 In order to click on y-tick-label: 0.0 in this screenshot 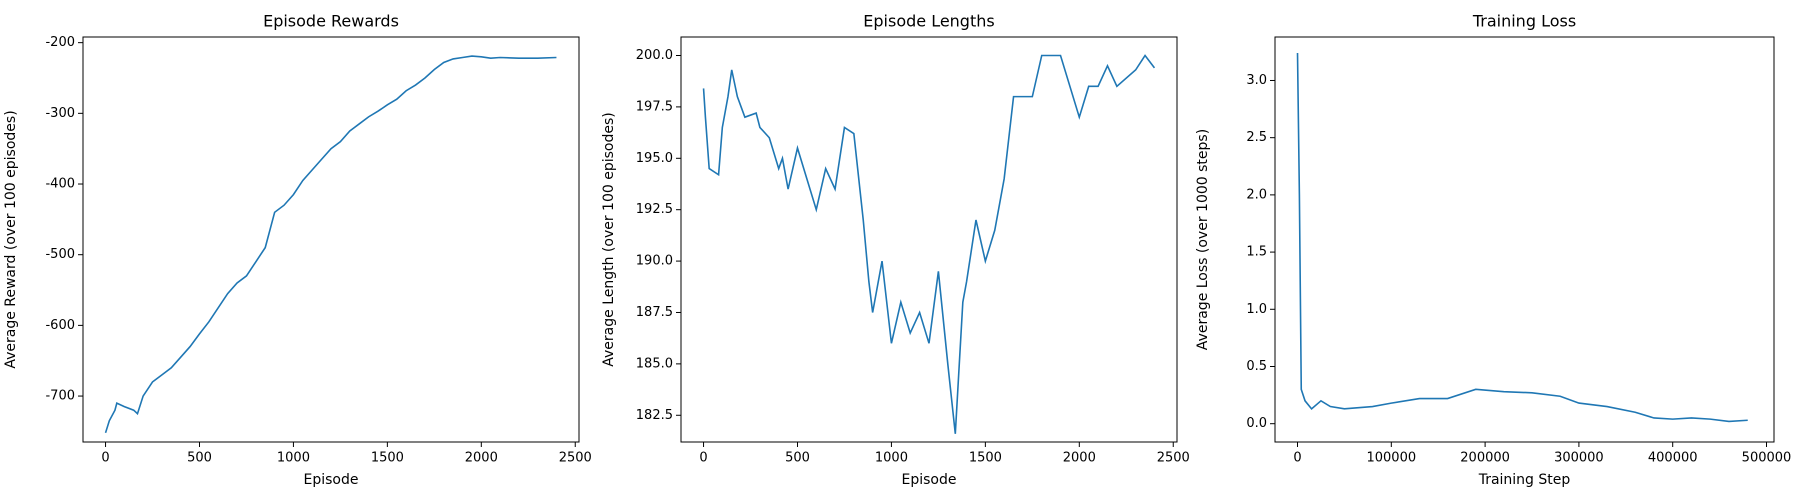, I will do `click(1256, 423)`.